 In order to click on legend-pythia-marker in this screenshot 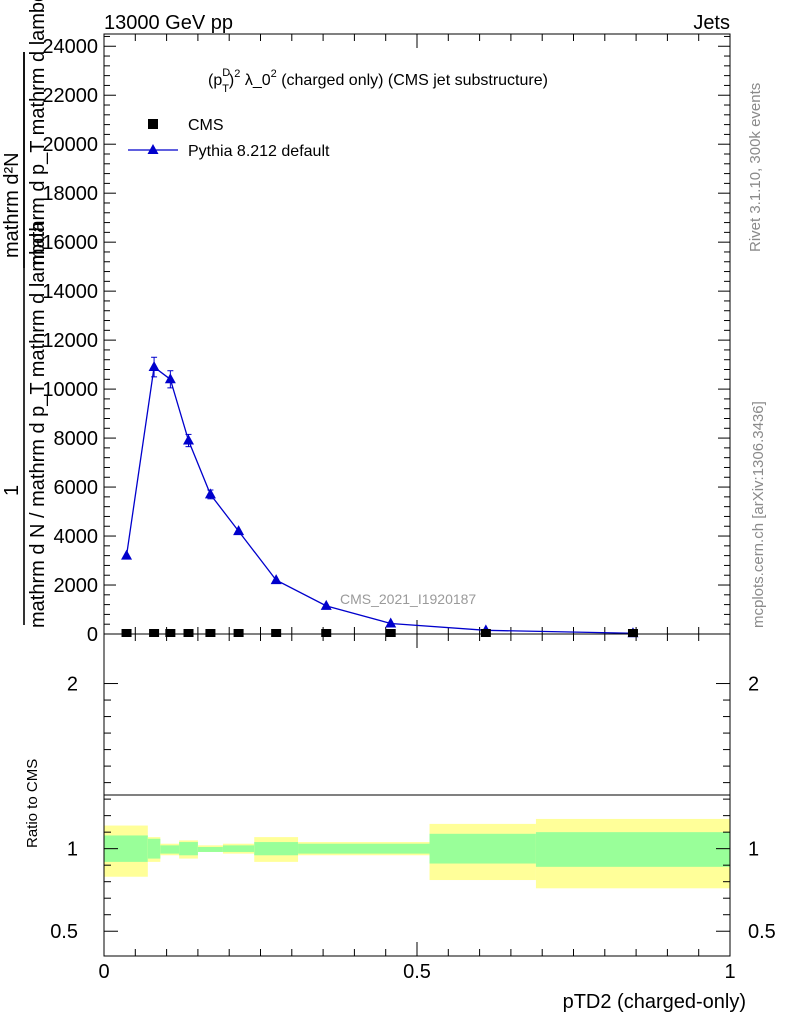, I will do `click(153, 149)`.